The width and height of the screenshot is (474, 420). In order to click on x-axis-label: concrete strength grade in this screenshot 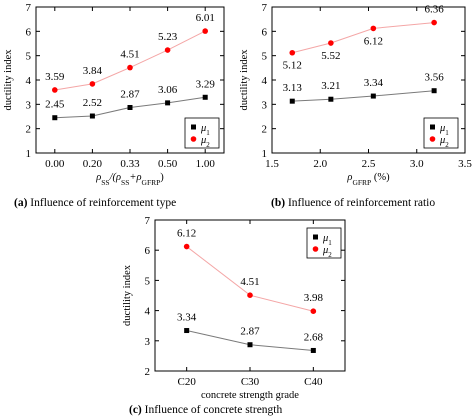, I will do `click(250, 395)`.